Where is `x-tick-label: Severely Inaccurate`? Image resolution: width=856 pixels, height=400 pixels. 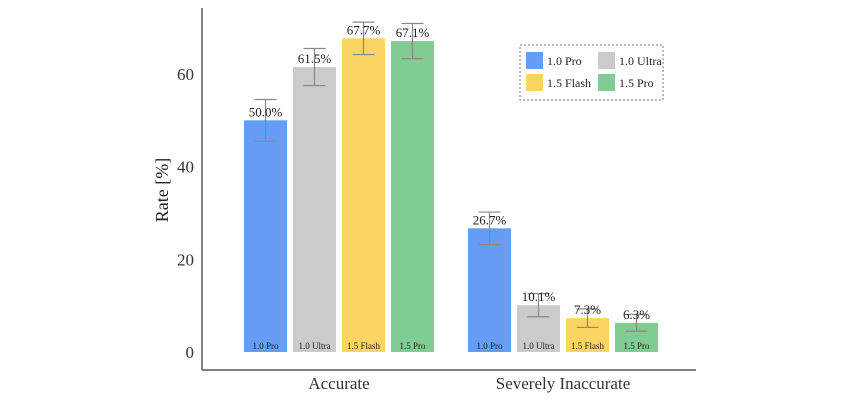
x-tick-label: Severely Inaccurate is located at coordinates (563, 383).